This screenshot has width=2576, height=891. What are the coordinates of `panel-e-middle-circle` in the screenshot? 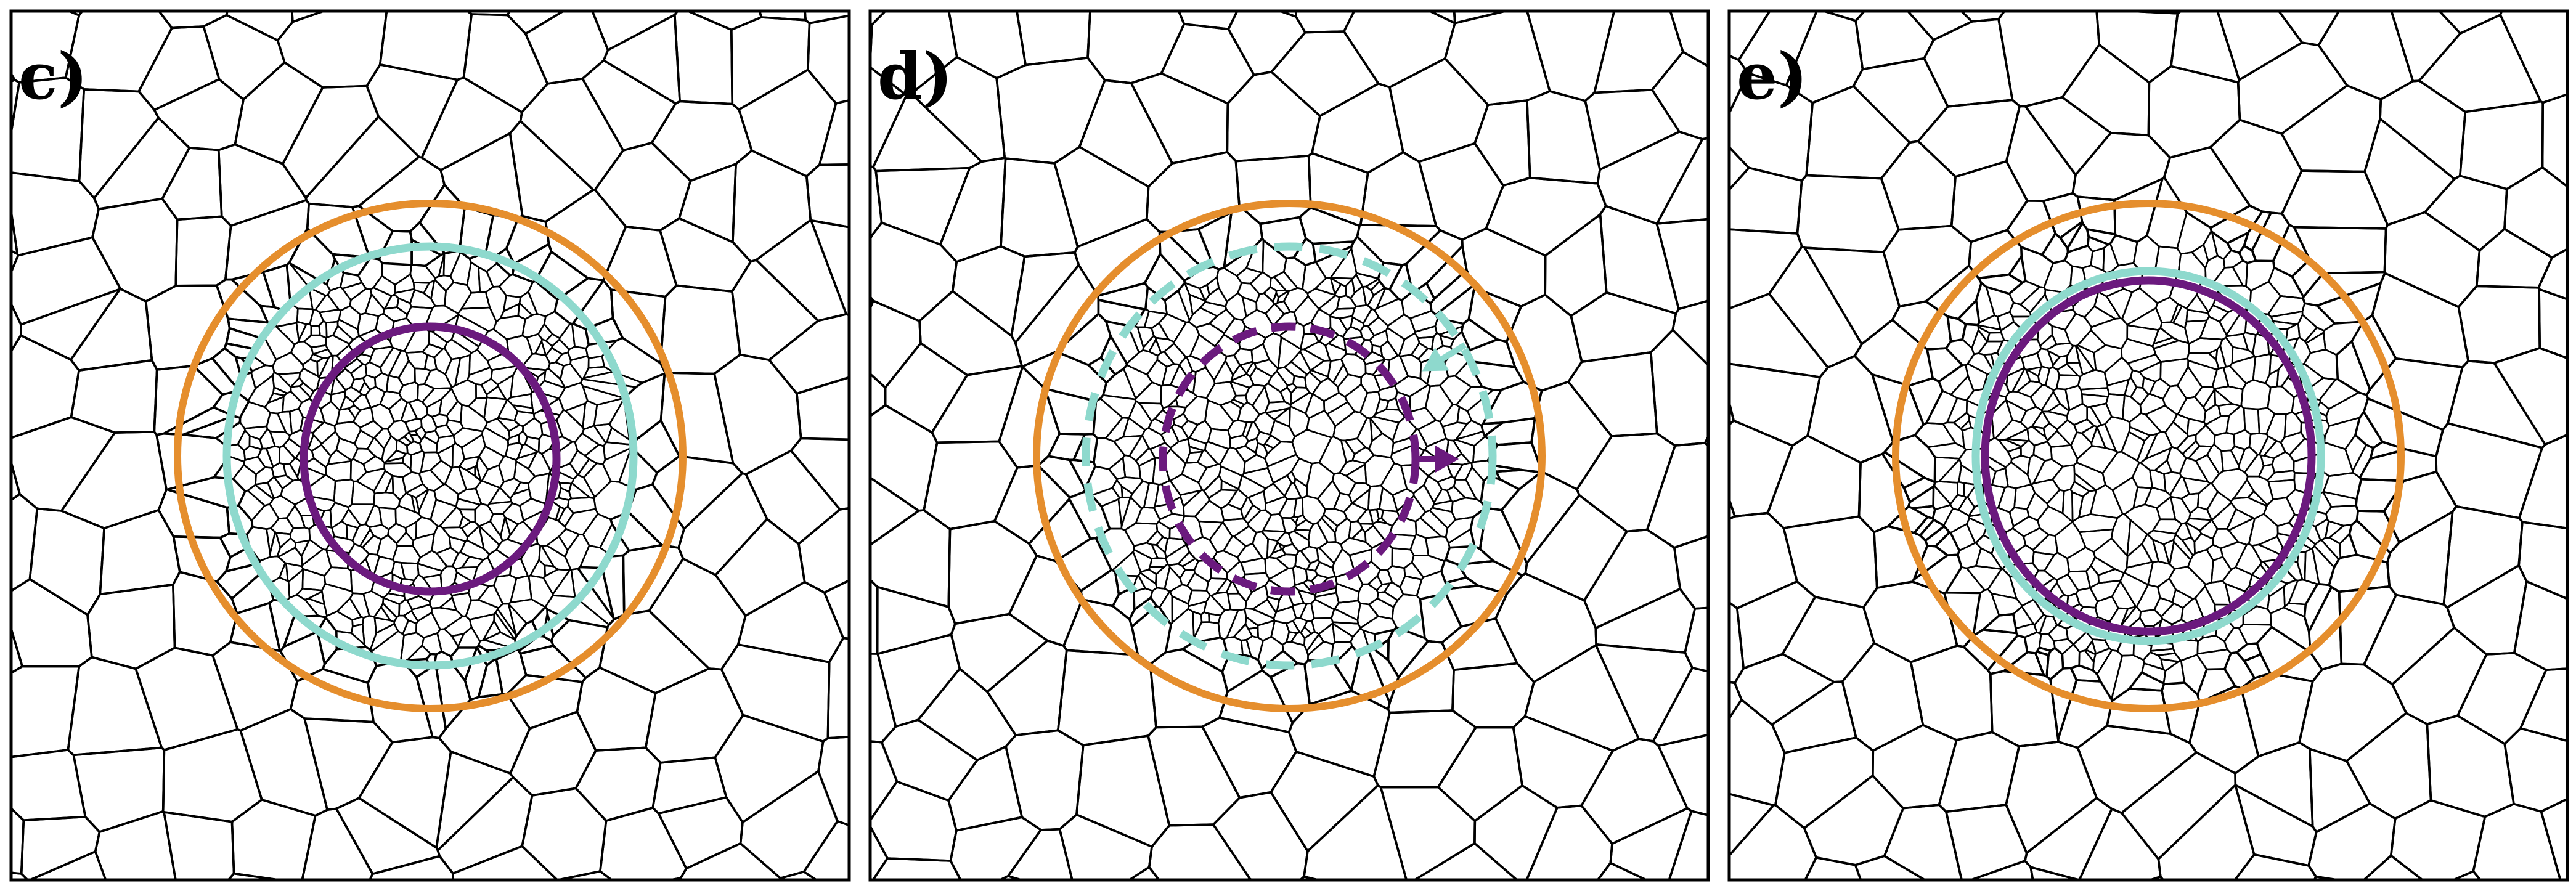 It's located at (2148, 456).